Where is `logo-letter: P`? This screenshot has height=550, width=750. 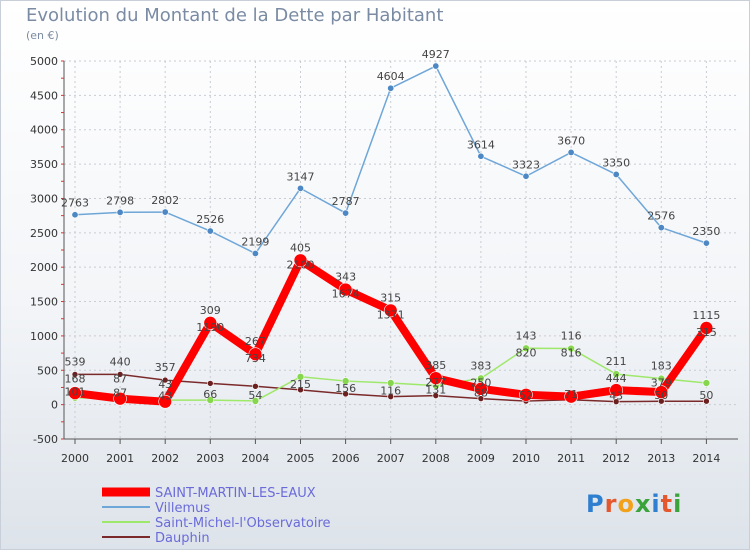 logo-letter: P is located at coordinates (595, 504).